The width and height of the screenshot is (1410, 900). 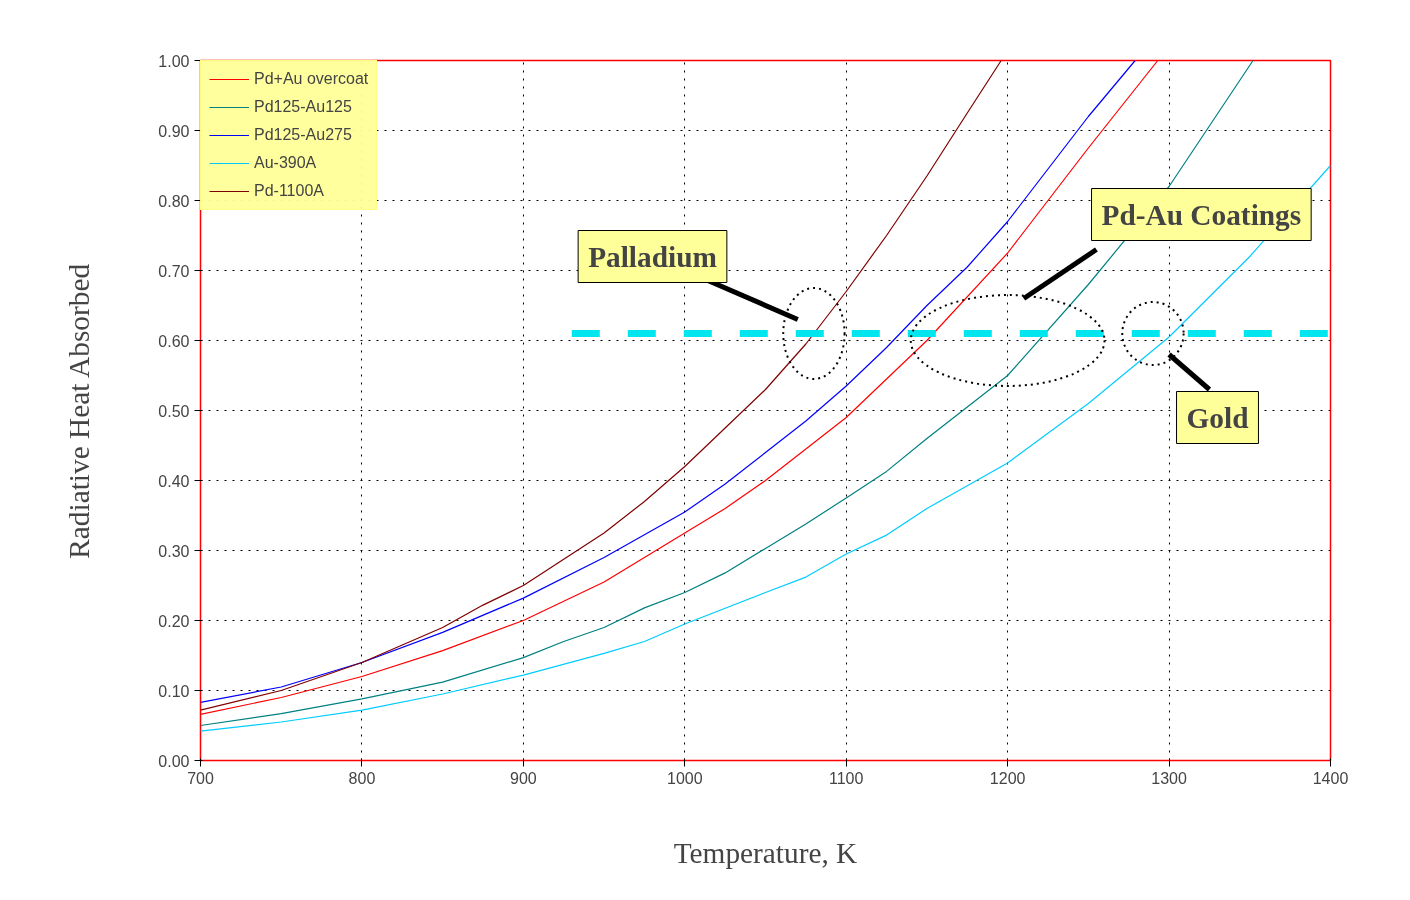 I want to click on y-tick-label: 0.60, so click(x=174, y=341).